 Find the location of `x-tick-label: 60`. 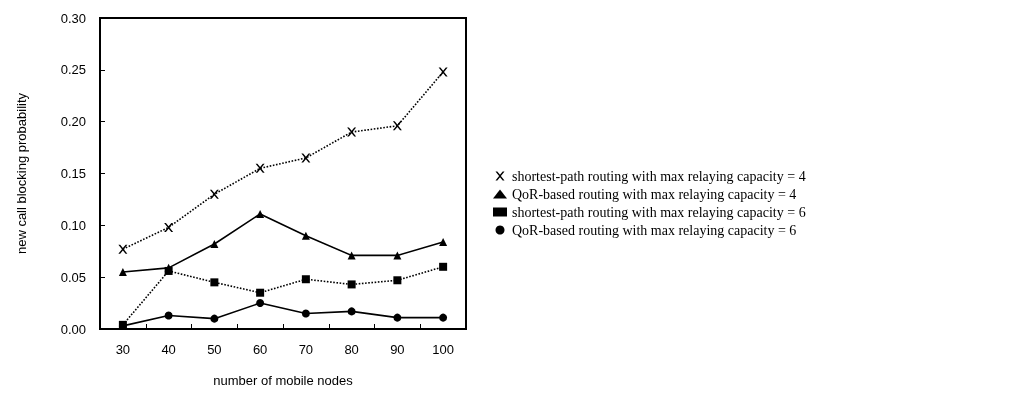

x-tick-label: 60 is located at coordinates (260, 349).